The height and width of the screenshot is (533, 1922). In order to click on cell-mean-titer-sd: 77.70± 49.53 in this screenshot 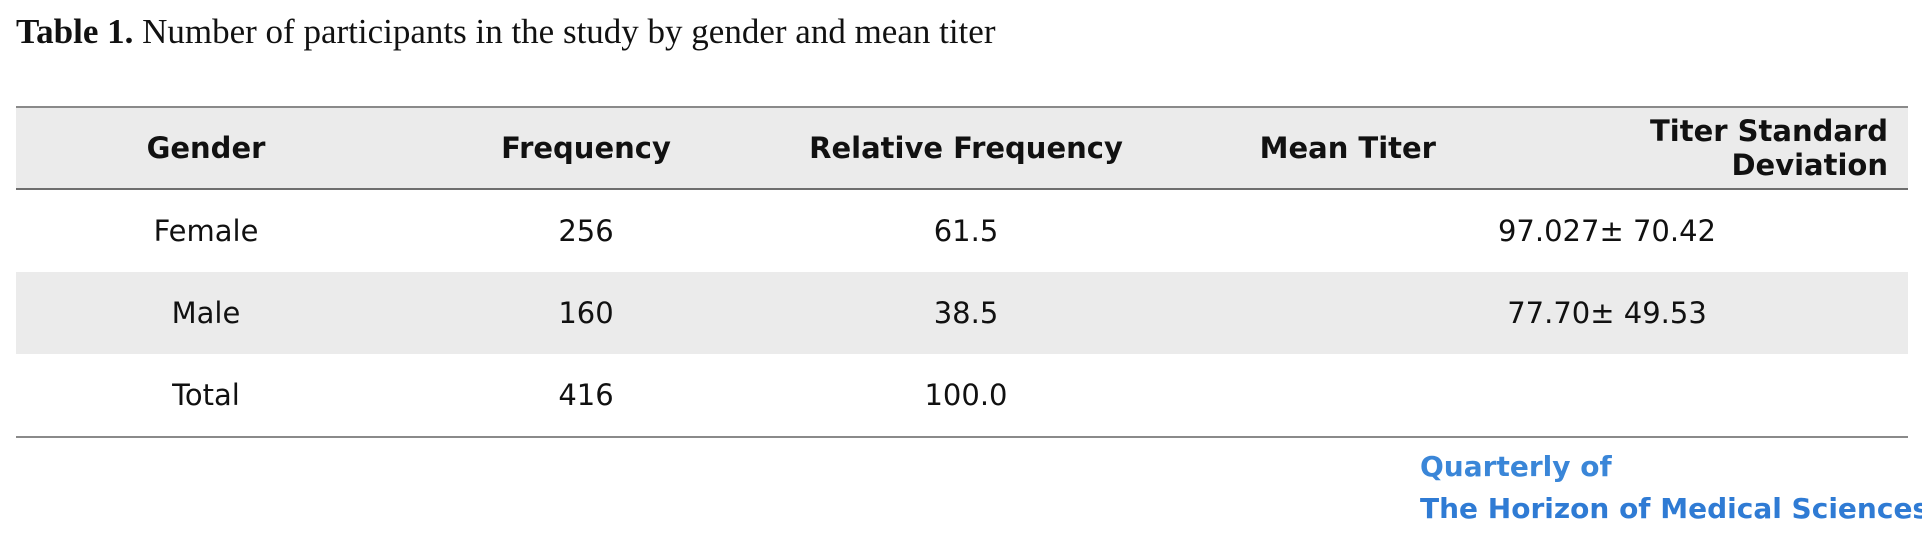, I will do `click(1607, 313)`.